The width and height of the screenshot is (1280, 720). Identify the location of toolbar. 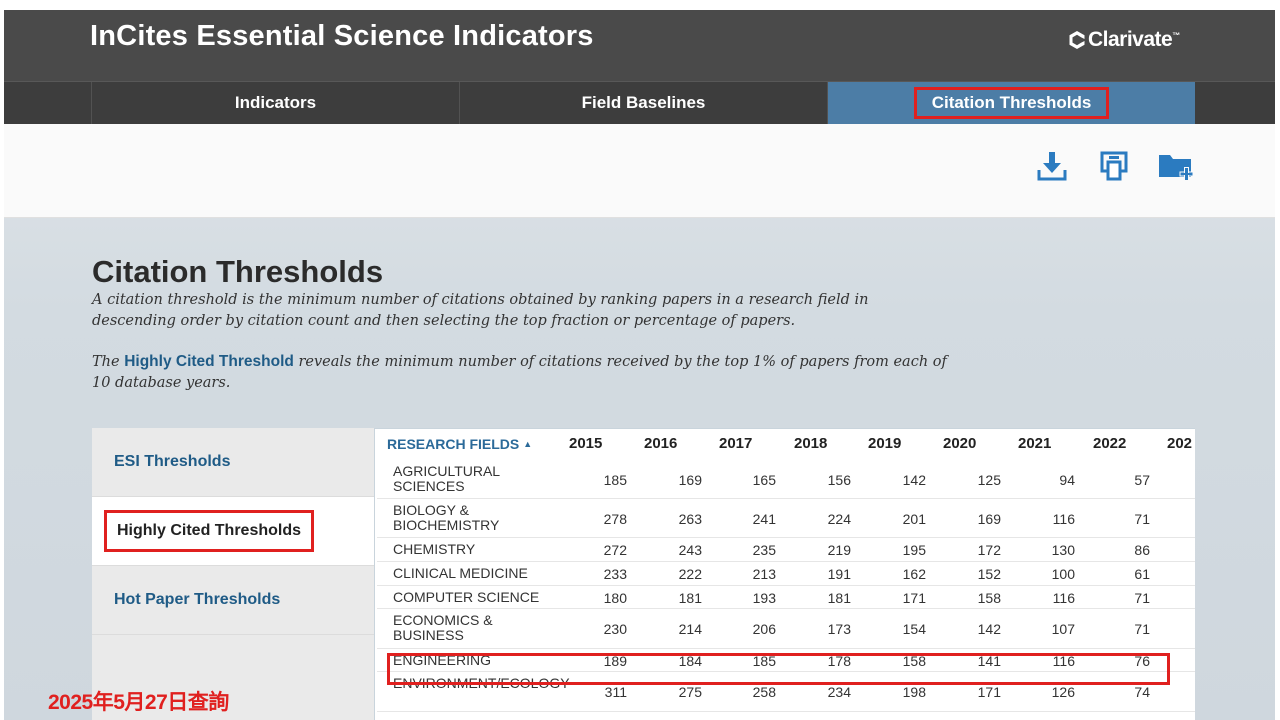
(639, 171).